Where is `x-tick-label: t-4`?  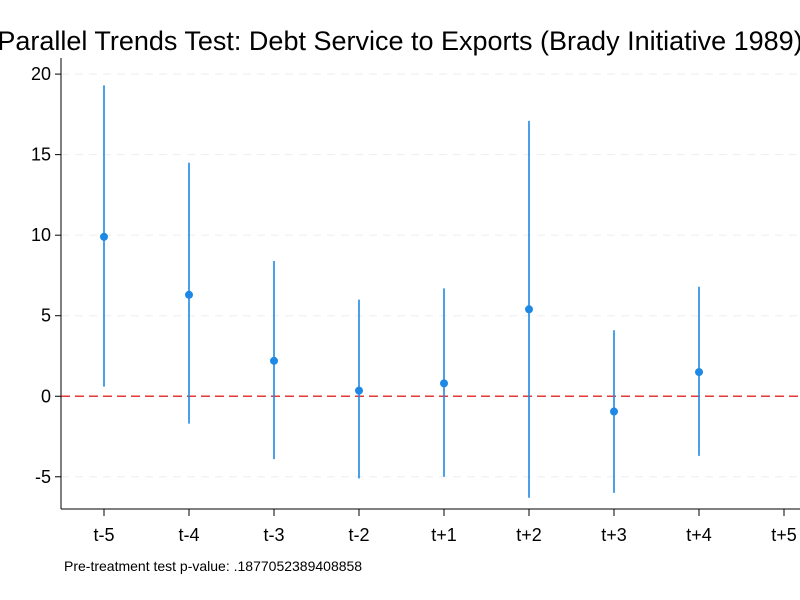 x-tick-label: t-4 is located at coordinates (188, 535).